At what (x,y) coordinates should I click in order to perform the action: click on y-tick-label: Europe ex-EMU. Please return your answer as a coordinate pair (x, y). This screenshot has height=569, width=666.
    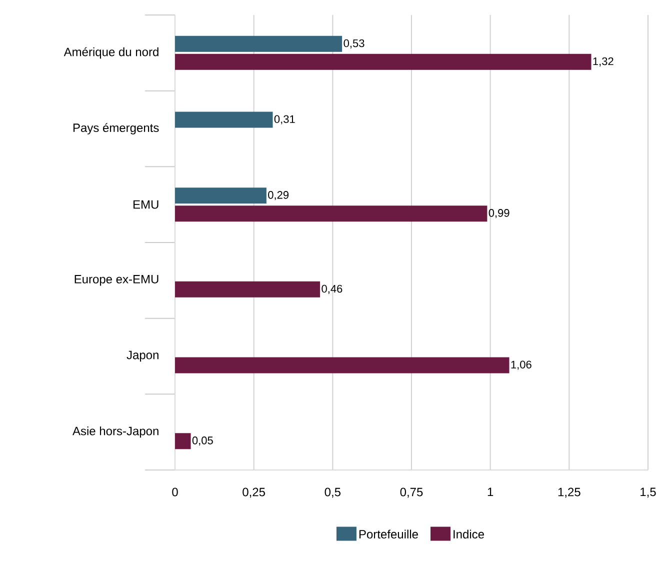
    Looking at the image, I should click on (116, 280).